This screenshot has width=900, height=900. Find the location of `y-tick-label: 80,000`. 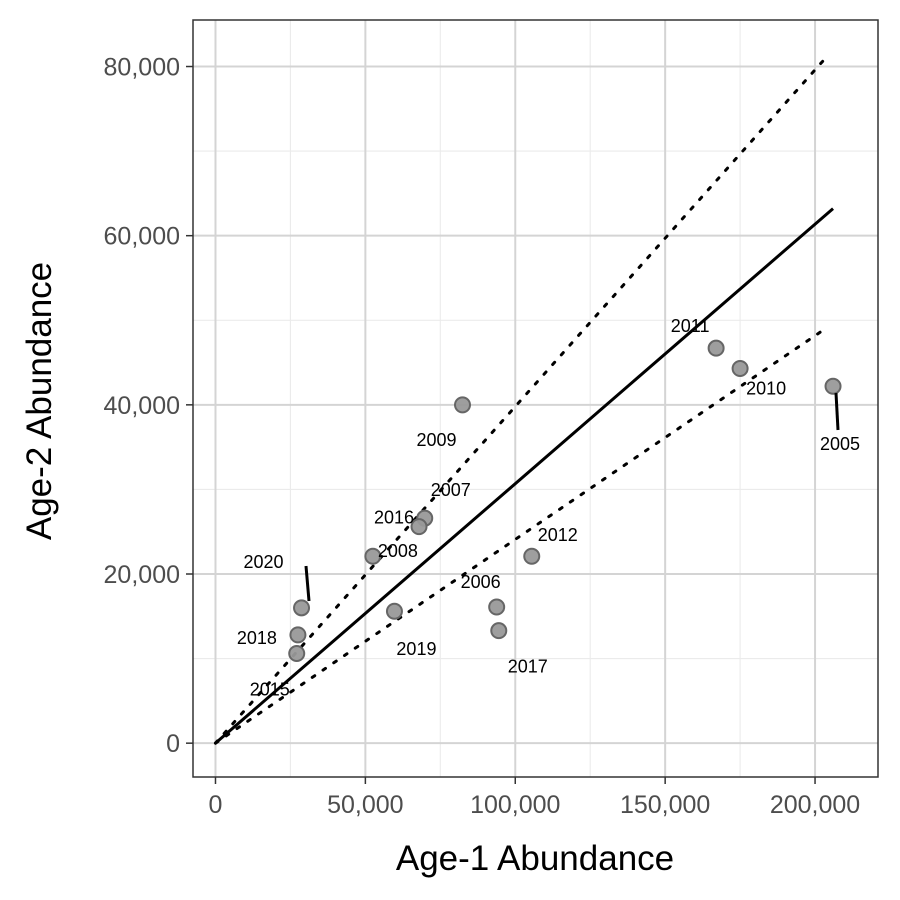

y-tick-label: 80,000 is located at coordinates (142, 68).